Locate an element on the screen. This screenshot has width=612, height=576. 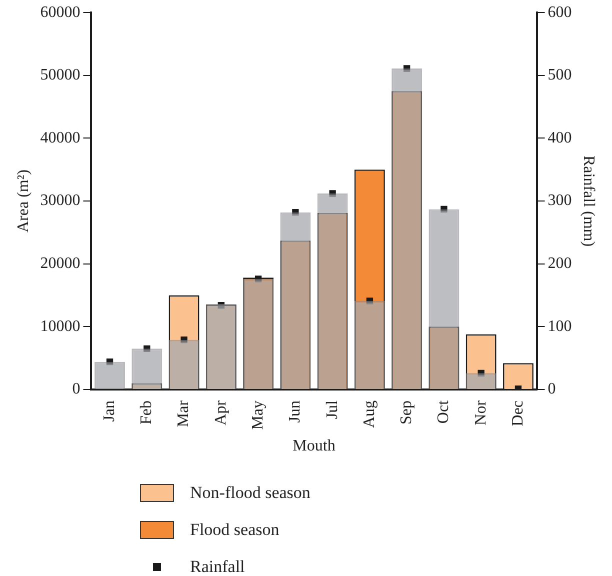
x-tick-label: Sep is located at coordinates (407, 412).